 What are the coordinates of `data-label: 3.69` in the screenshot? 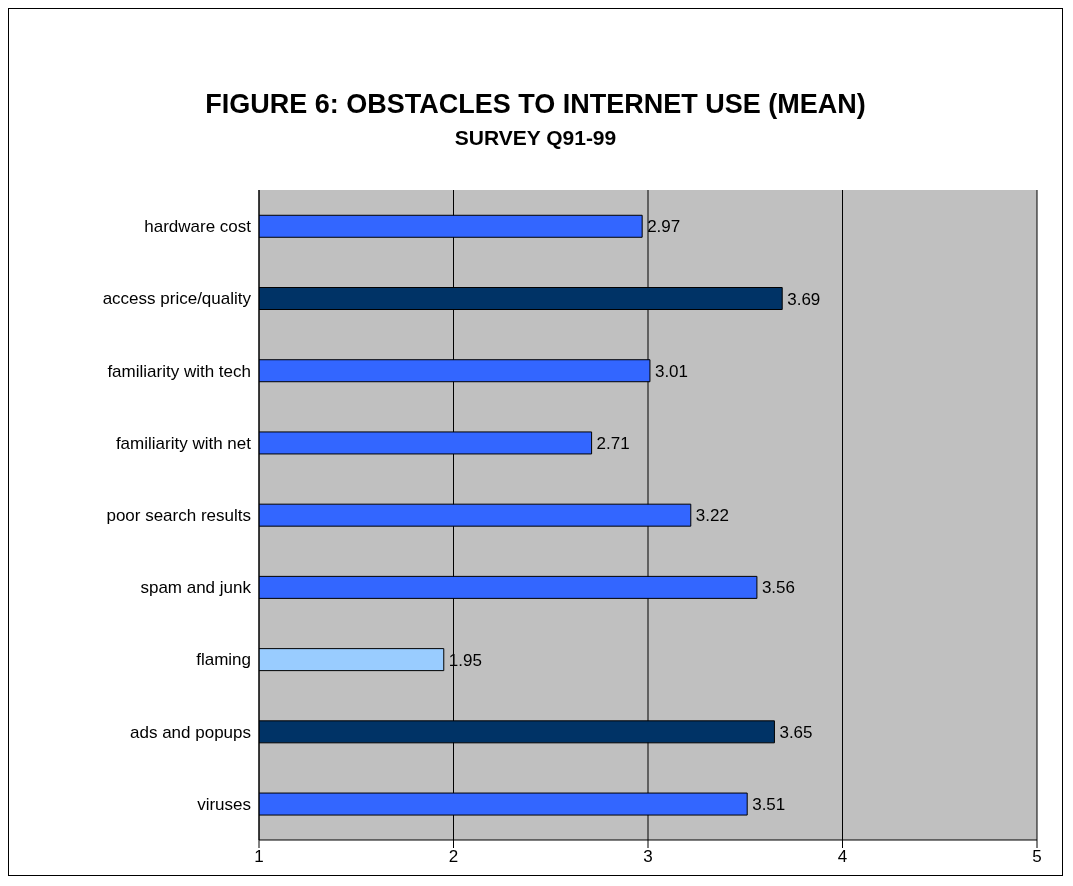 It's located at (804, 299).